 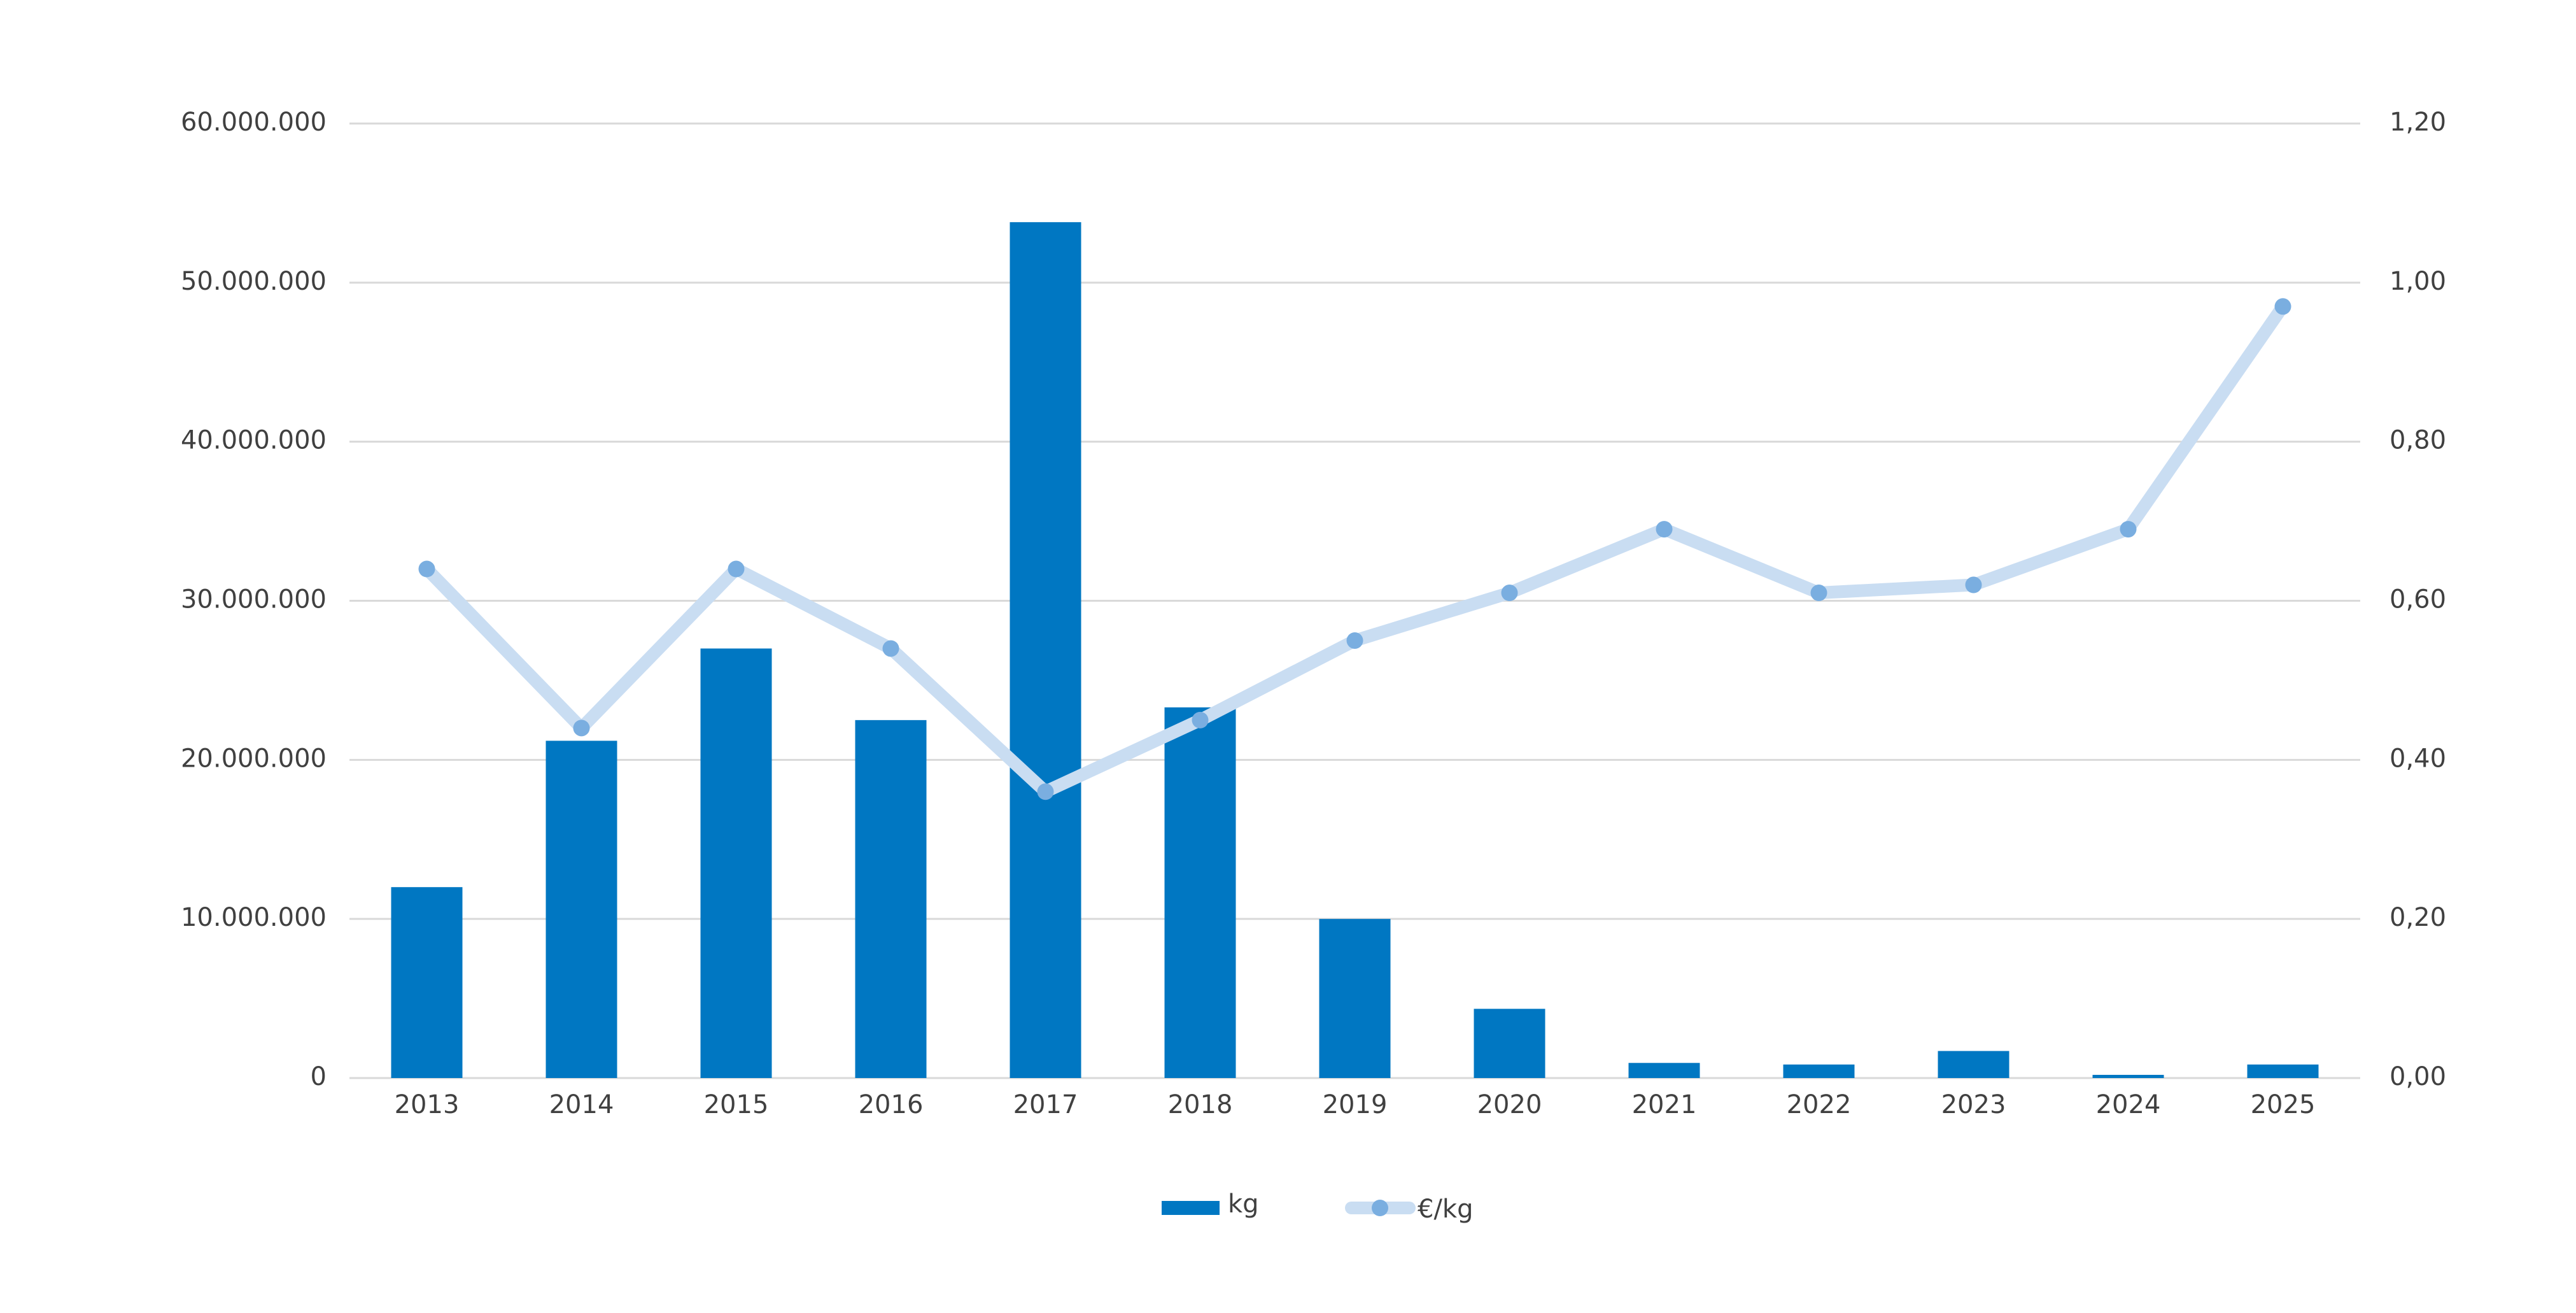 I want to click on y-tick-label: 40.000.000, so click(x=254, y=440).